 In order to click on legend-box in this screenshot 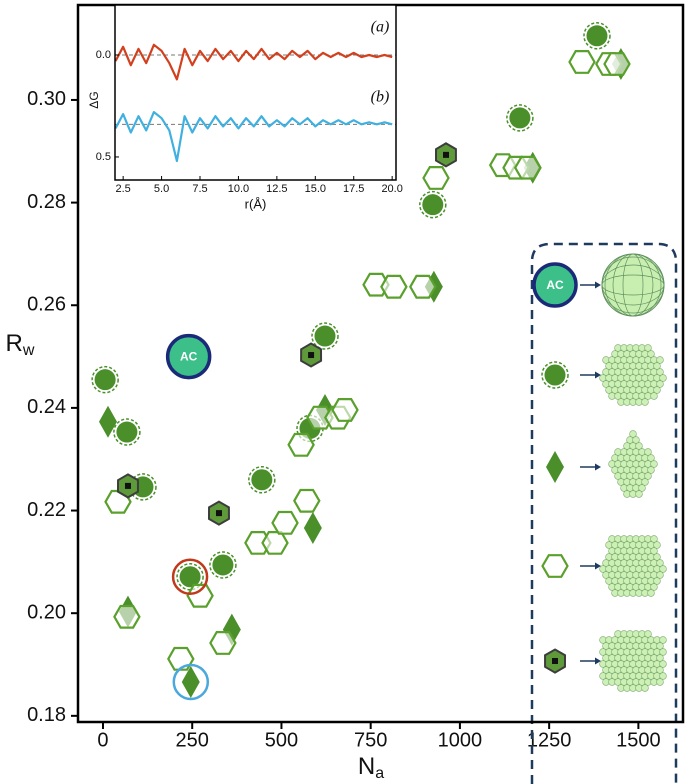, I will do `click(604, 513)`.